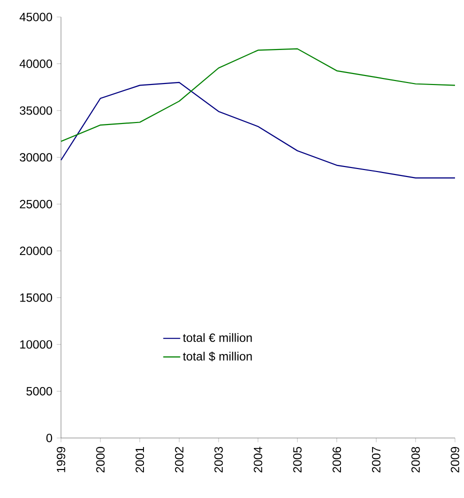 This screenshot has height=498, width=464. I want to click on y-tick-label: 0, so click(49, 438).